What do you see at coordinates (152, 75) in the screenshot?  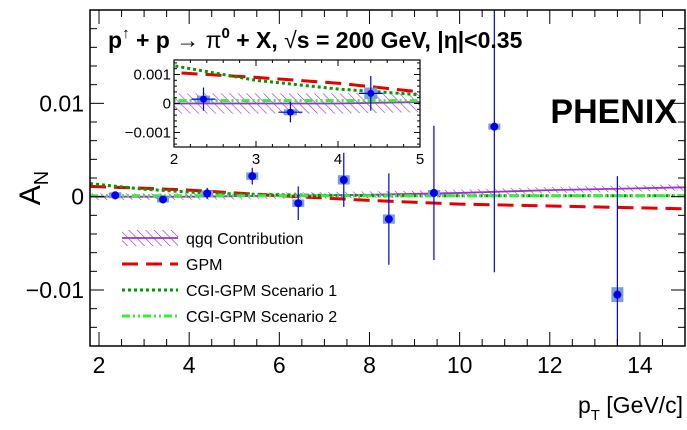 I see `y-tick-label: 0.001` at bounding box center [152, 75].